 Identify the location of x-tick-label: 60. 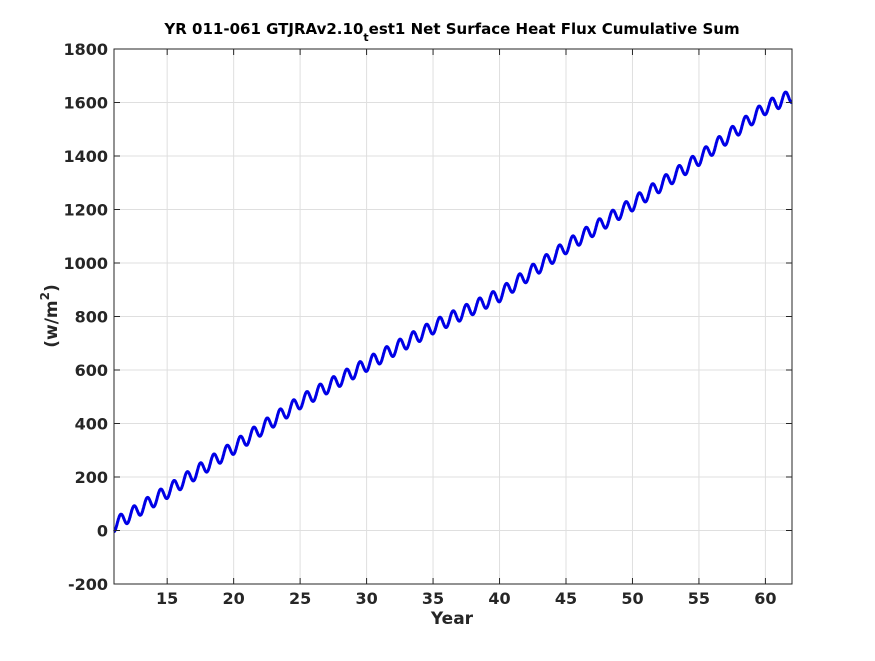
(765, 598).